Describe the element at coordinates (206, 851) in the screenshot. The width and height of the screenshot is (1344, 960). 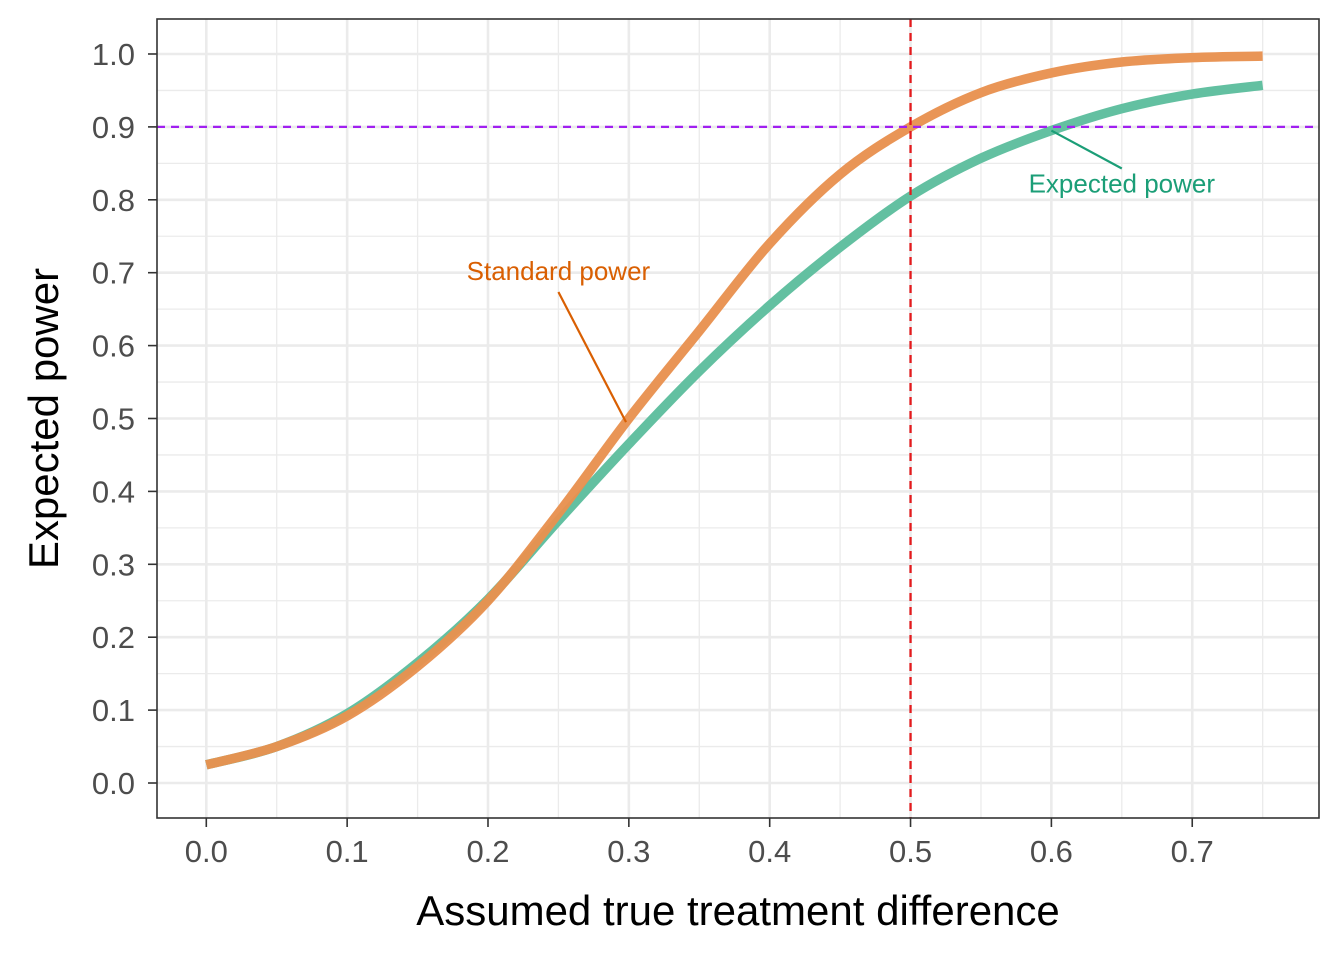
I see `x-tick-label-0: 0.0` at that location.